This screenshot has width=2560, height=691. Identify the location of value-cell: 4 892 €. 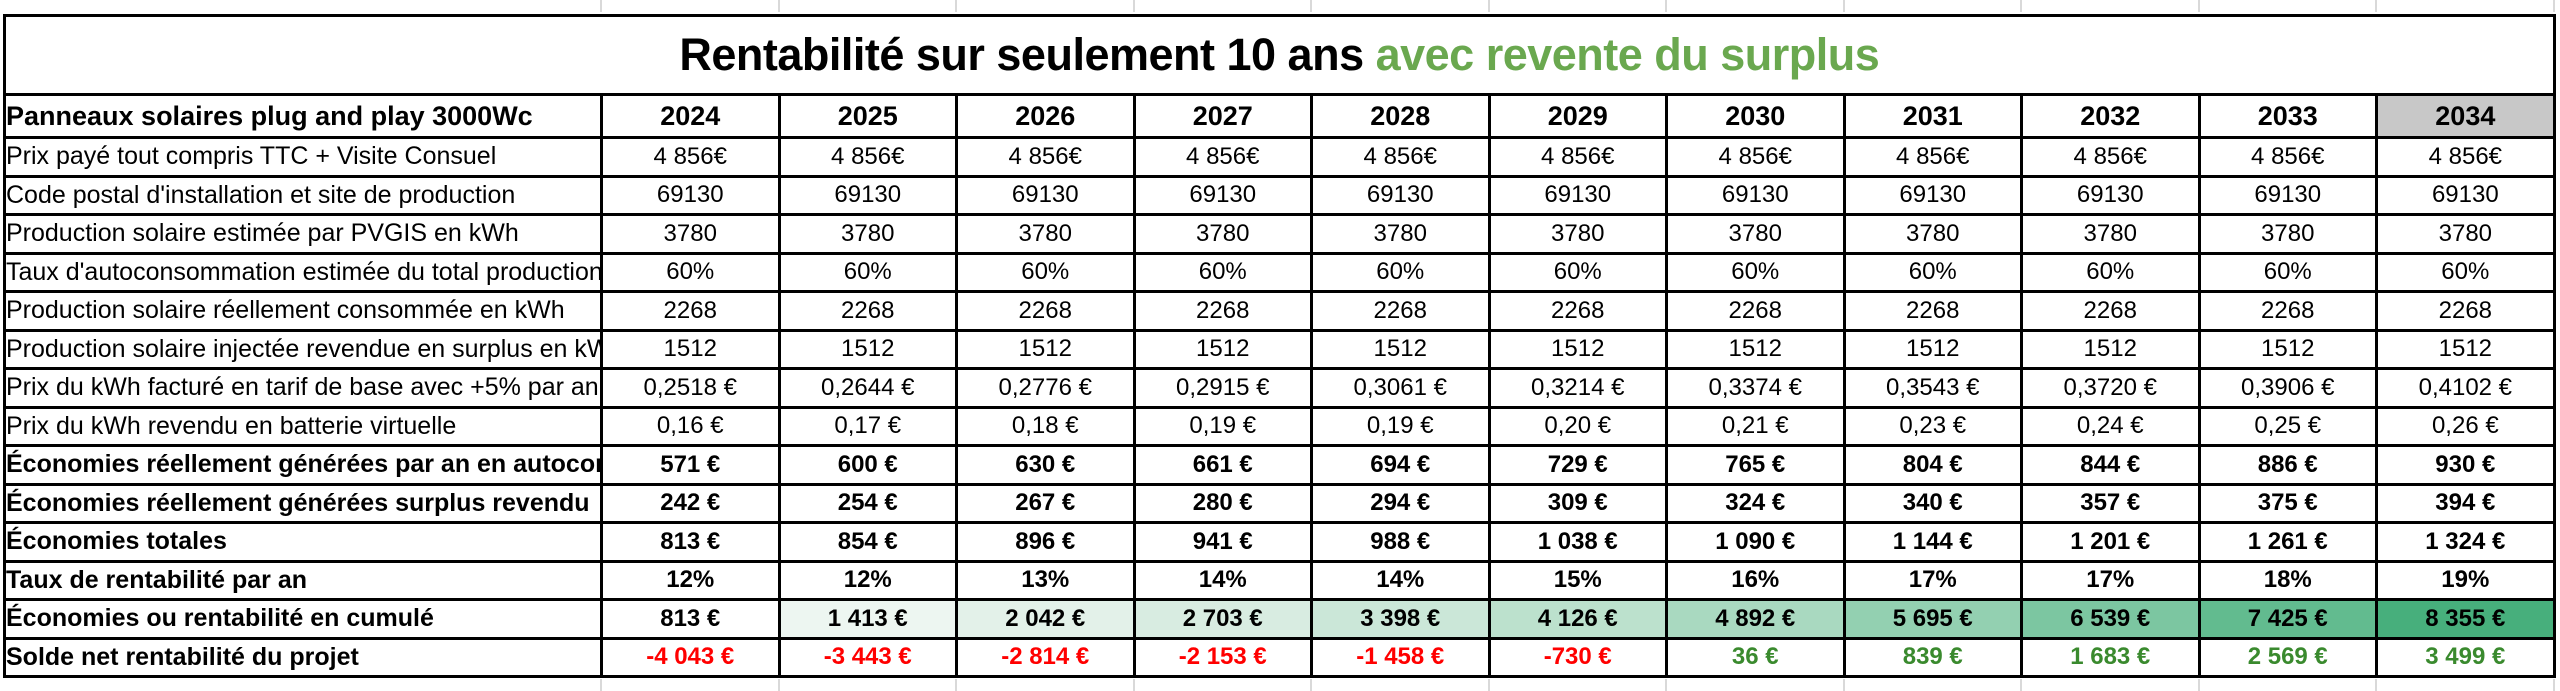
(1755, 619).